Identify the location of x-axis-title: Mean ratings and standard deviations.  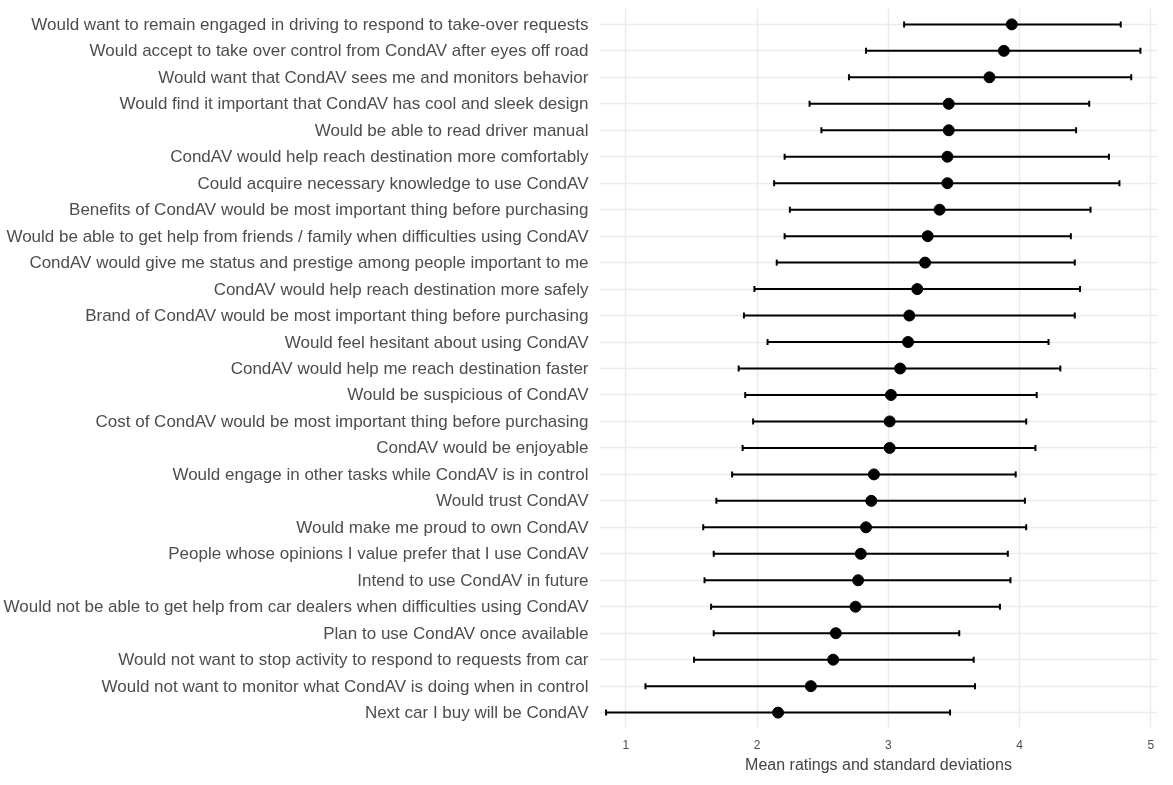
(878, 764).